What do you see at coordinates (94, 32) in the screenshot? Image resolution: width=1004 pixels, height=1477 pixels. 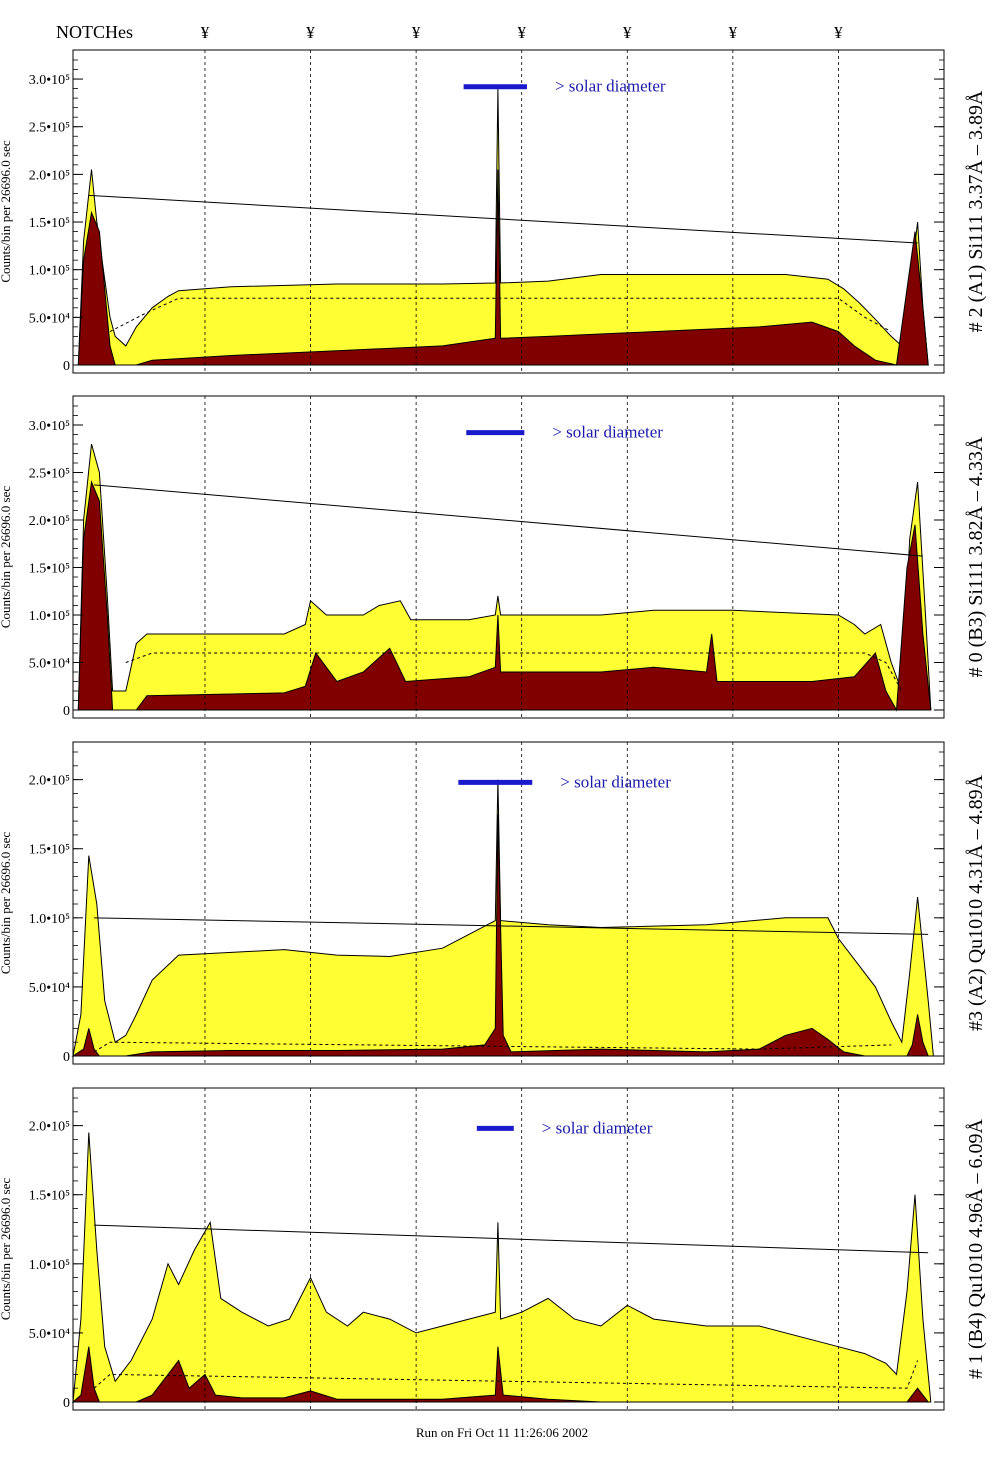 I see `notches-label: NOTCHes` at bounding box center [94, 32].